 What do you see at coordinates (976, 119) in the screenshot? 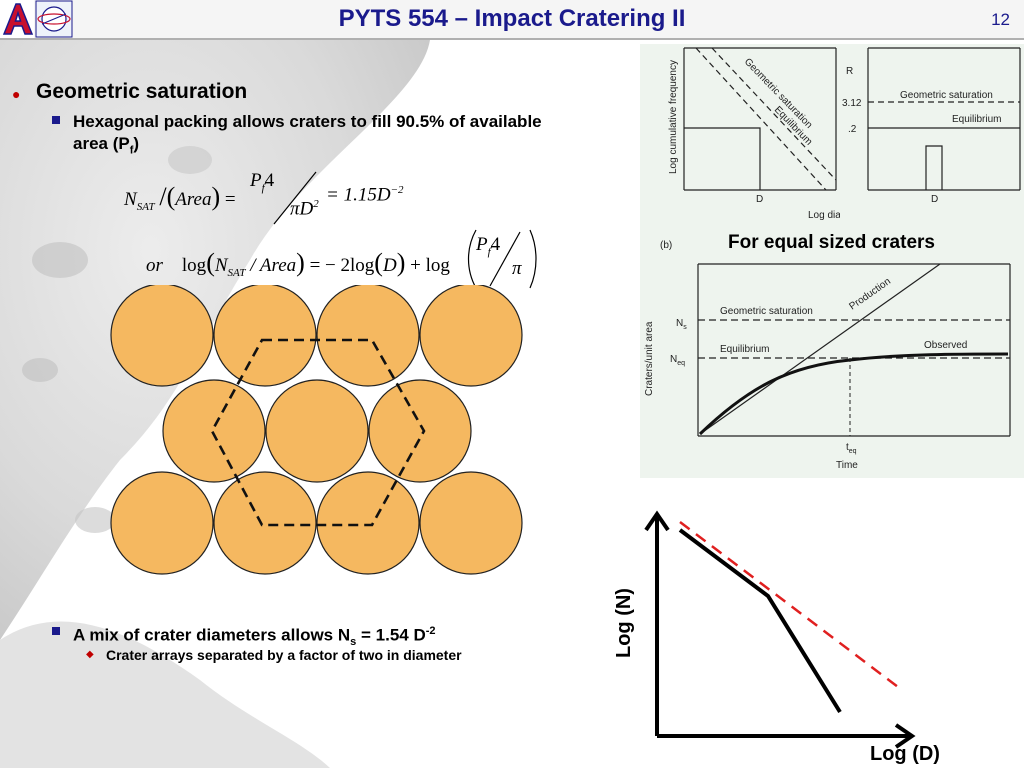
I see `right-line-eq: Equilibrium` at bounding box center [976, 119].